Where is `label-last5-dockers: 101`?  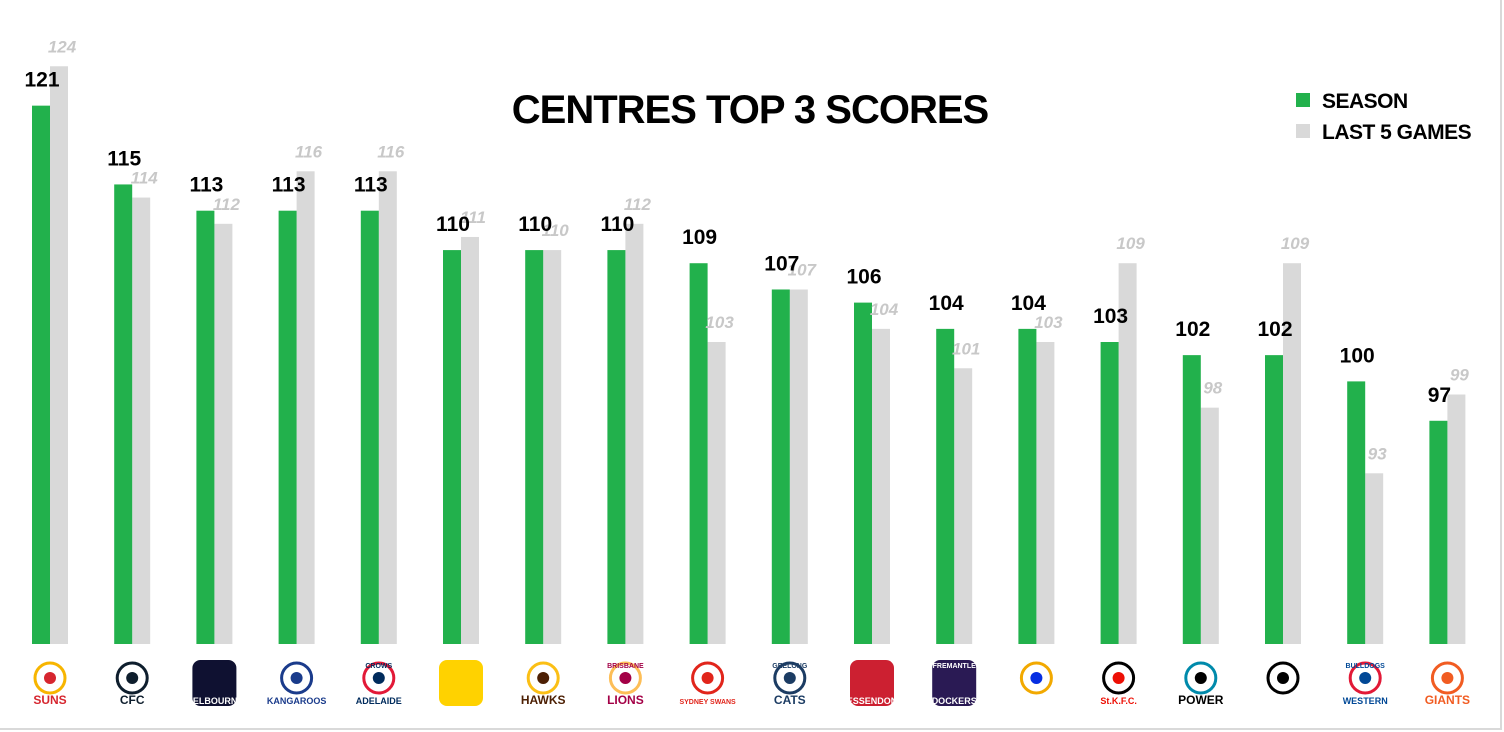
label-last5-dockers: 101 is located at coordinates (966, 348).